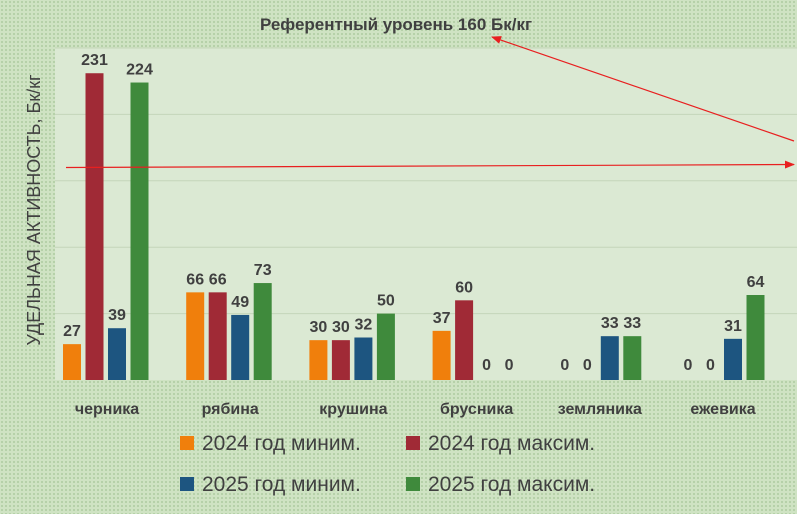 The height and width of the screenshot is (514, 797). What do you see at coordinates (318, 360) in the screenshot?
I see `bar-крушина-1` at bounding box center [318, 360].